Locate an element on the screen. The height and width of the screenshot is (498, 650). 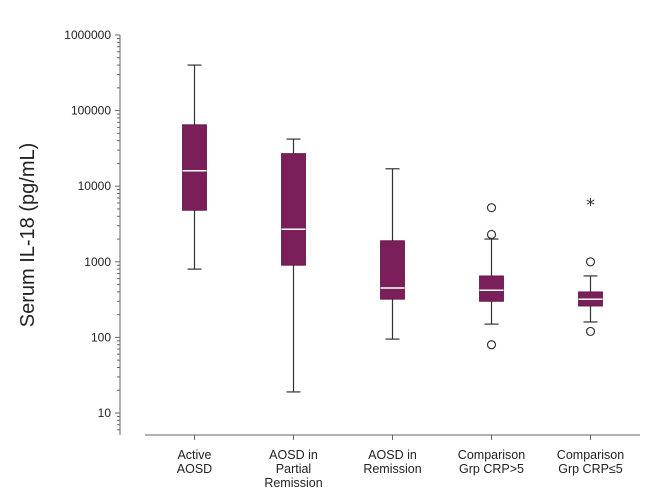
x-tick-label: Comparison Grp CRP≤5 is located at coordinates (590, 462).